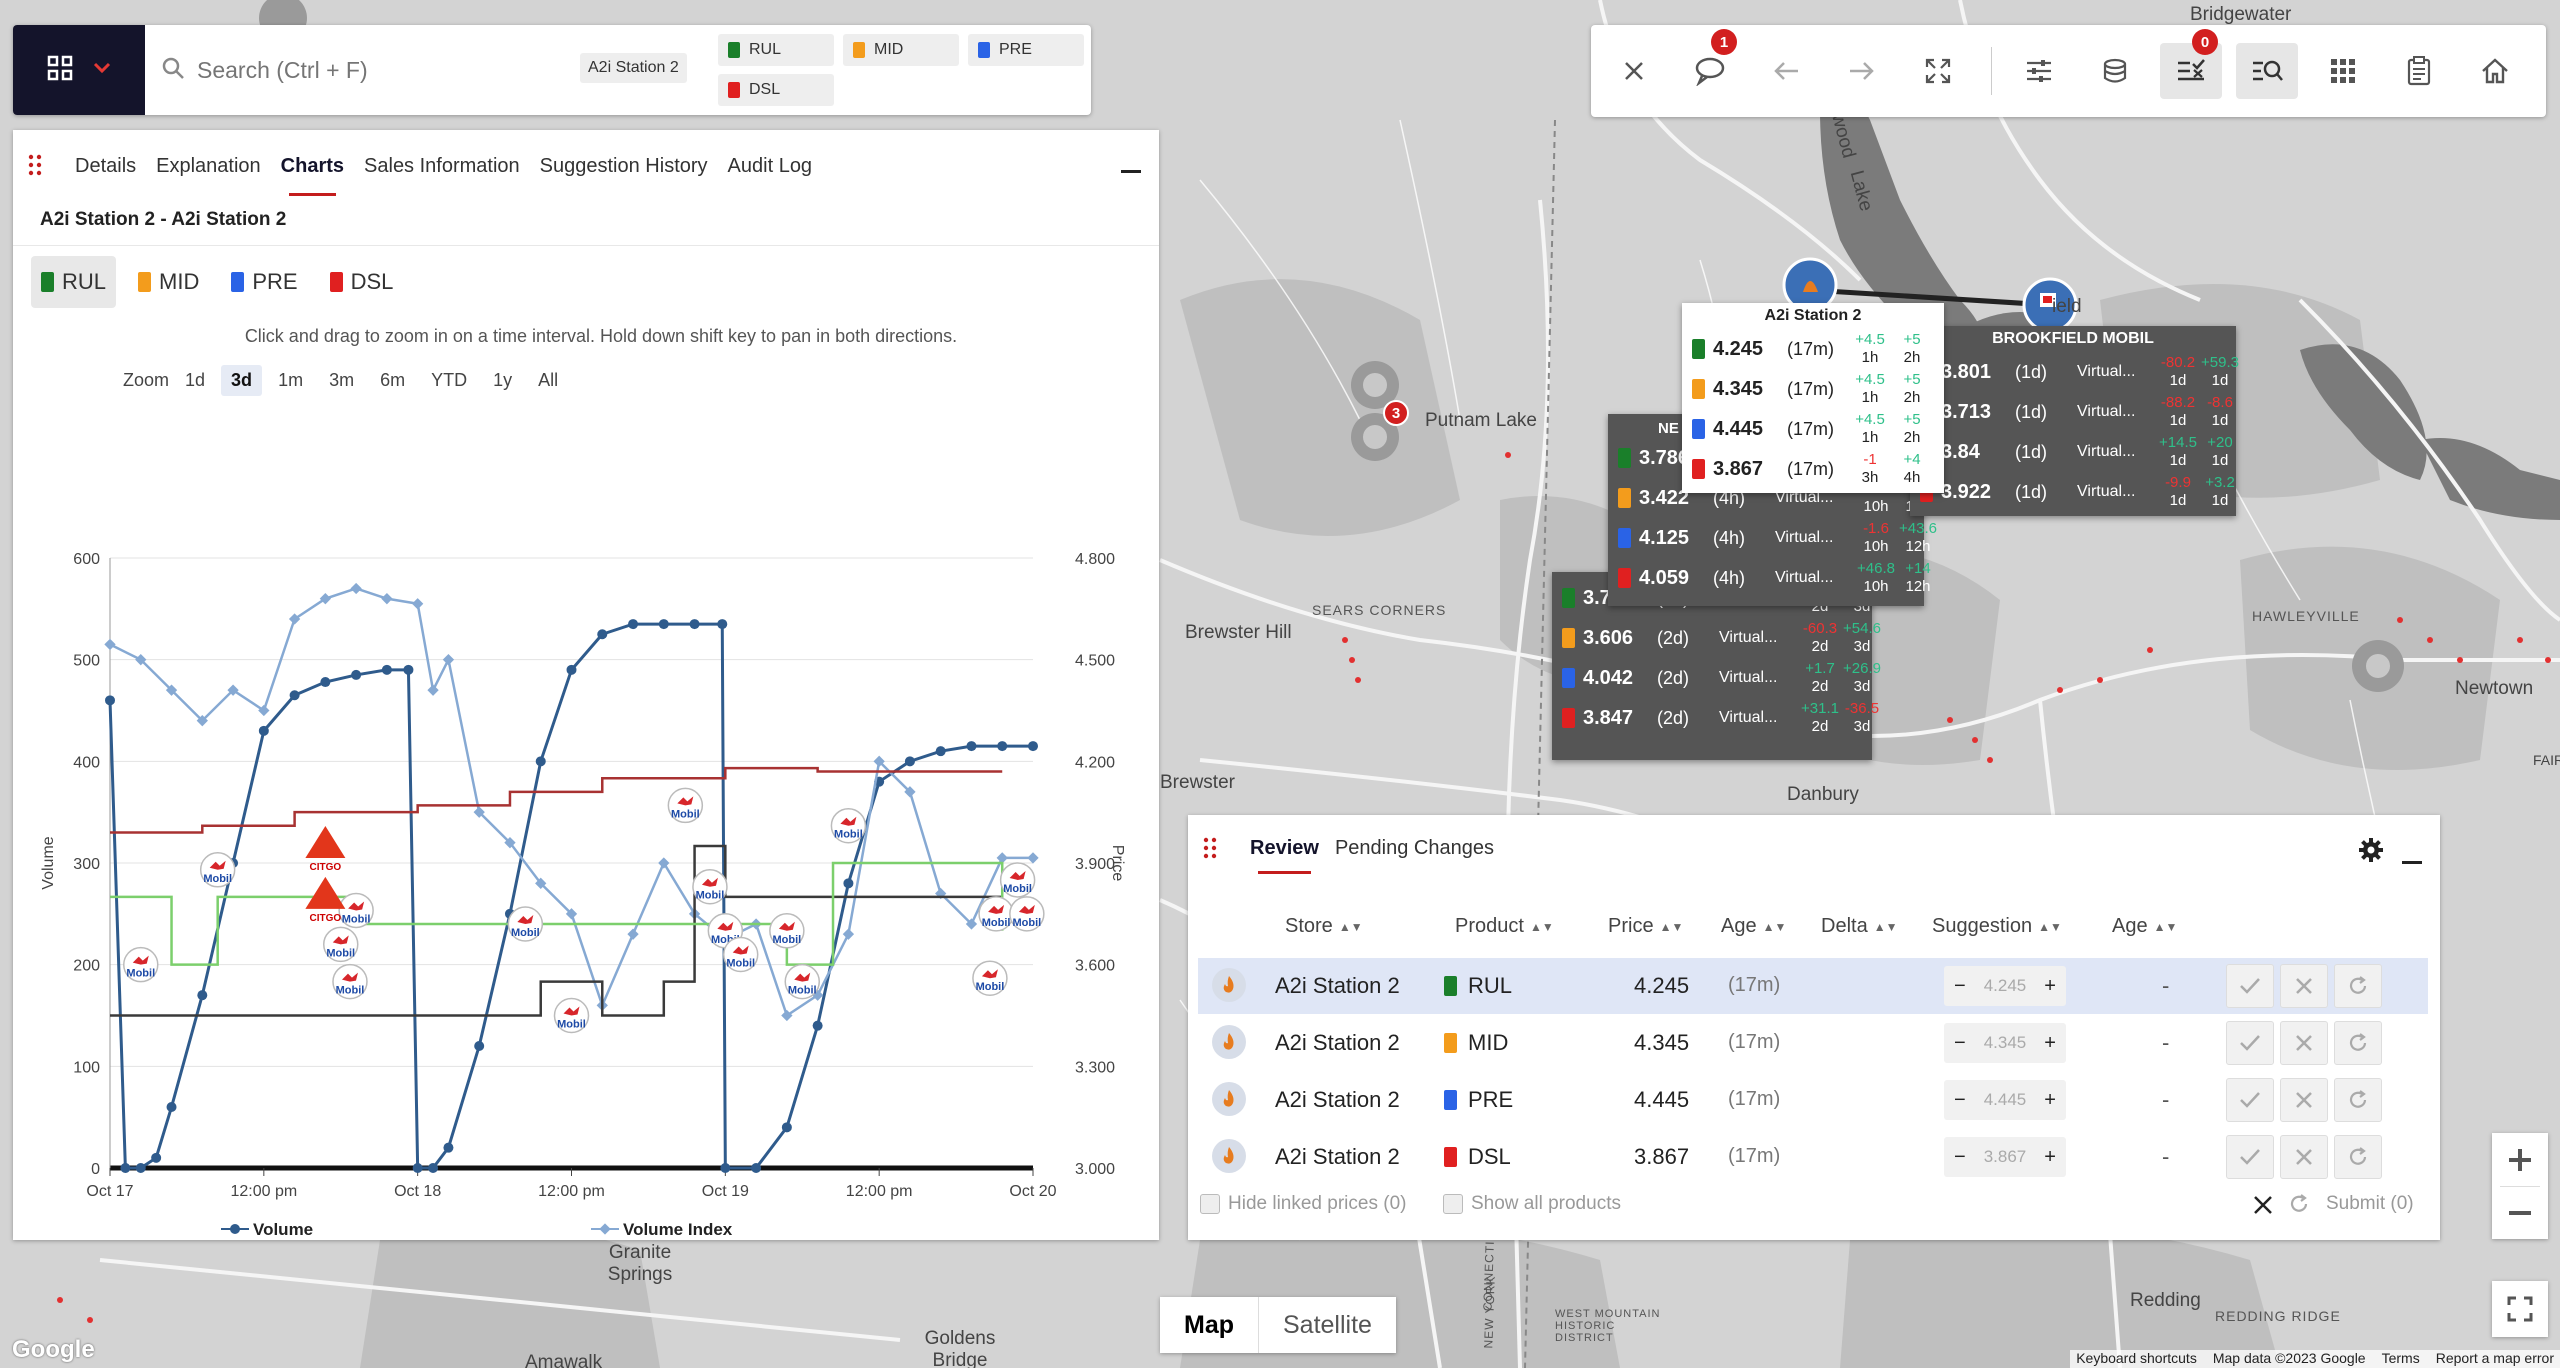 The width and height of the screenshot is (2560, 1368). Describe the element at coordinates (2419, 71) in the screenshot. I see `clipboard-button` at that location.